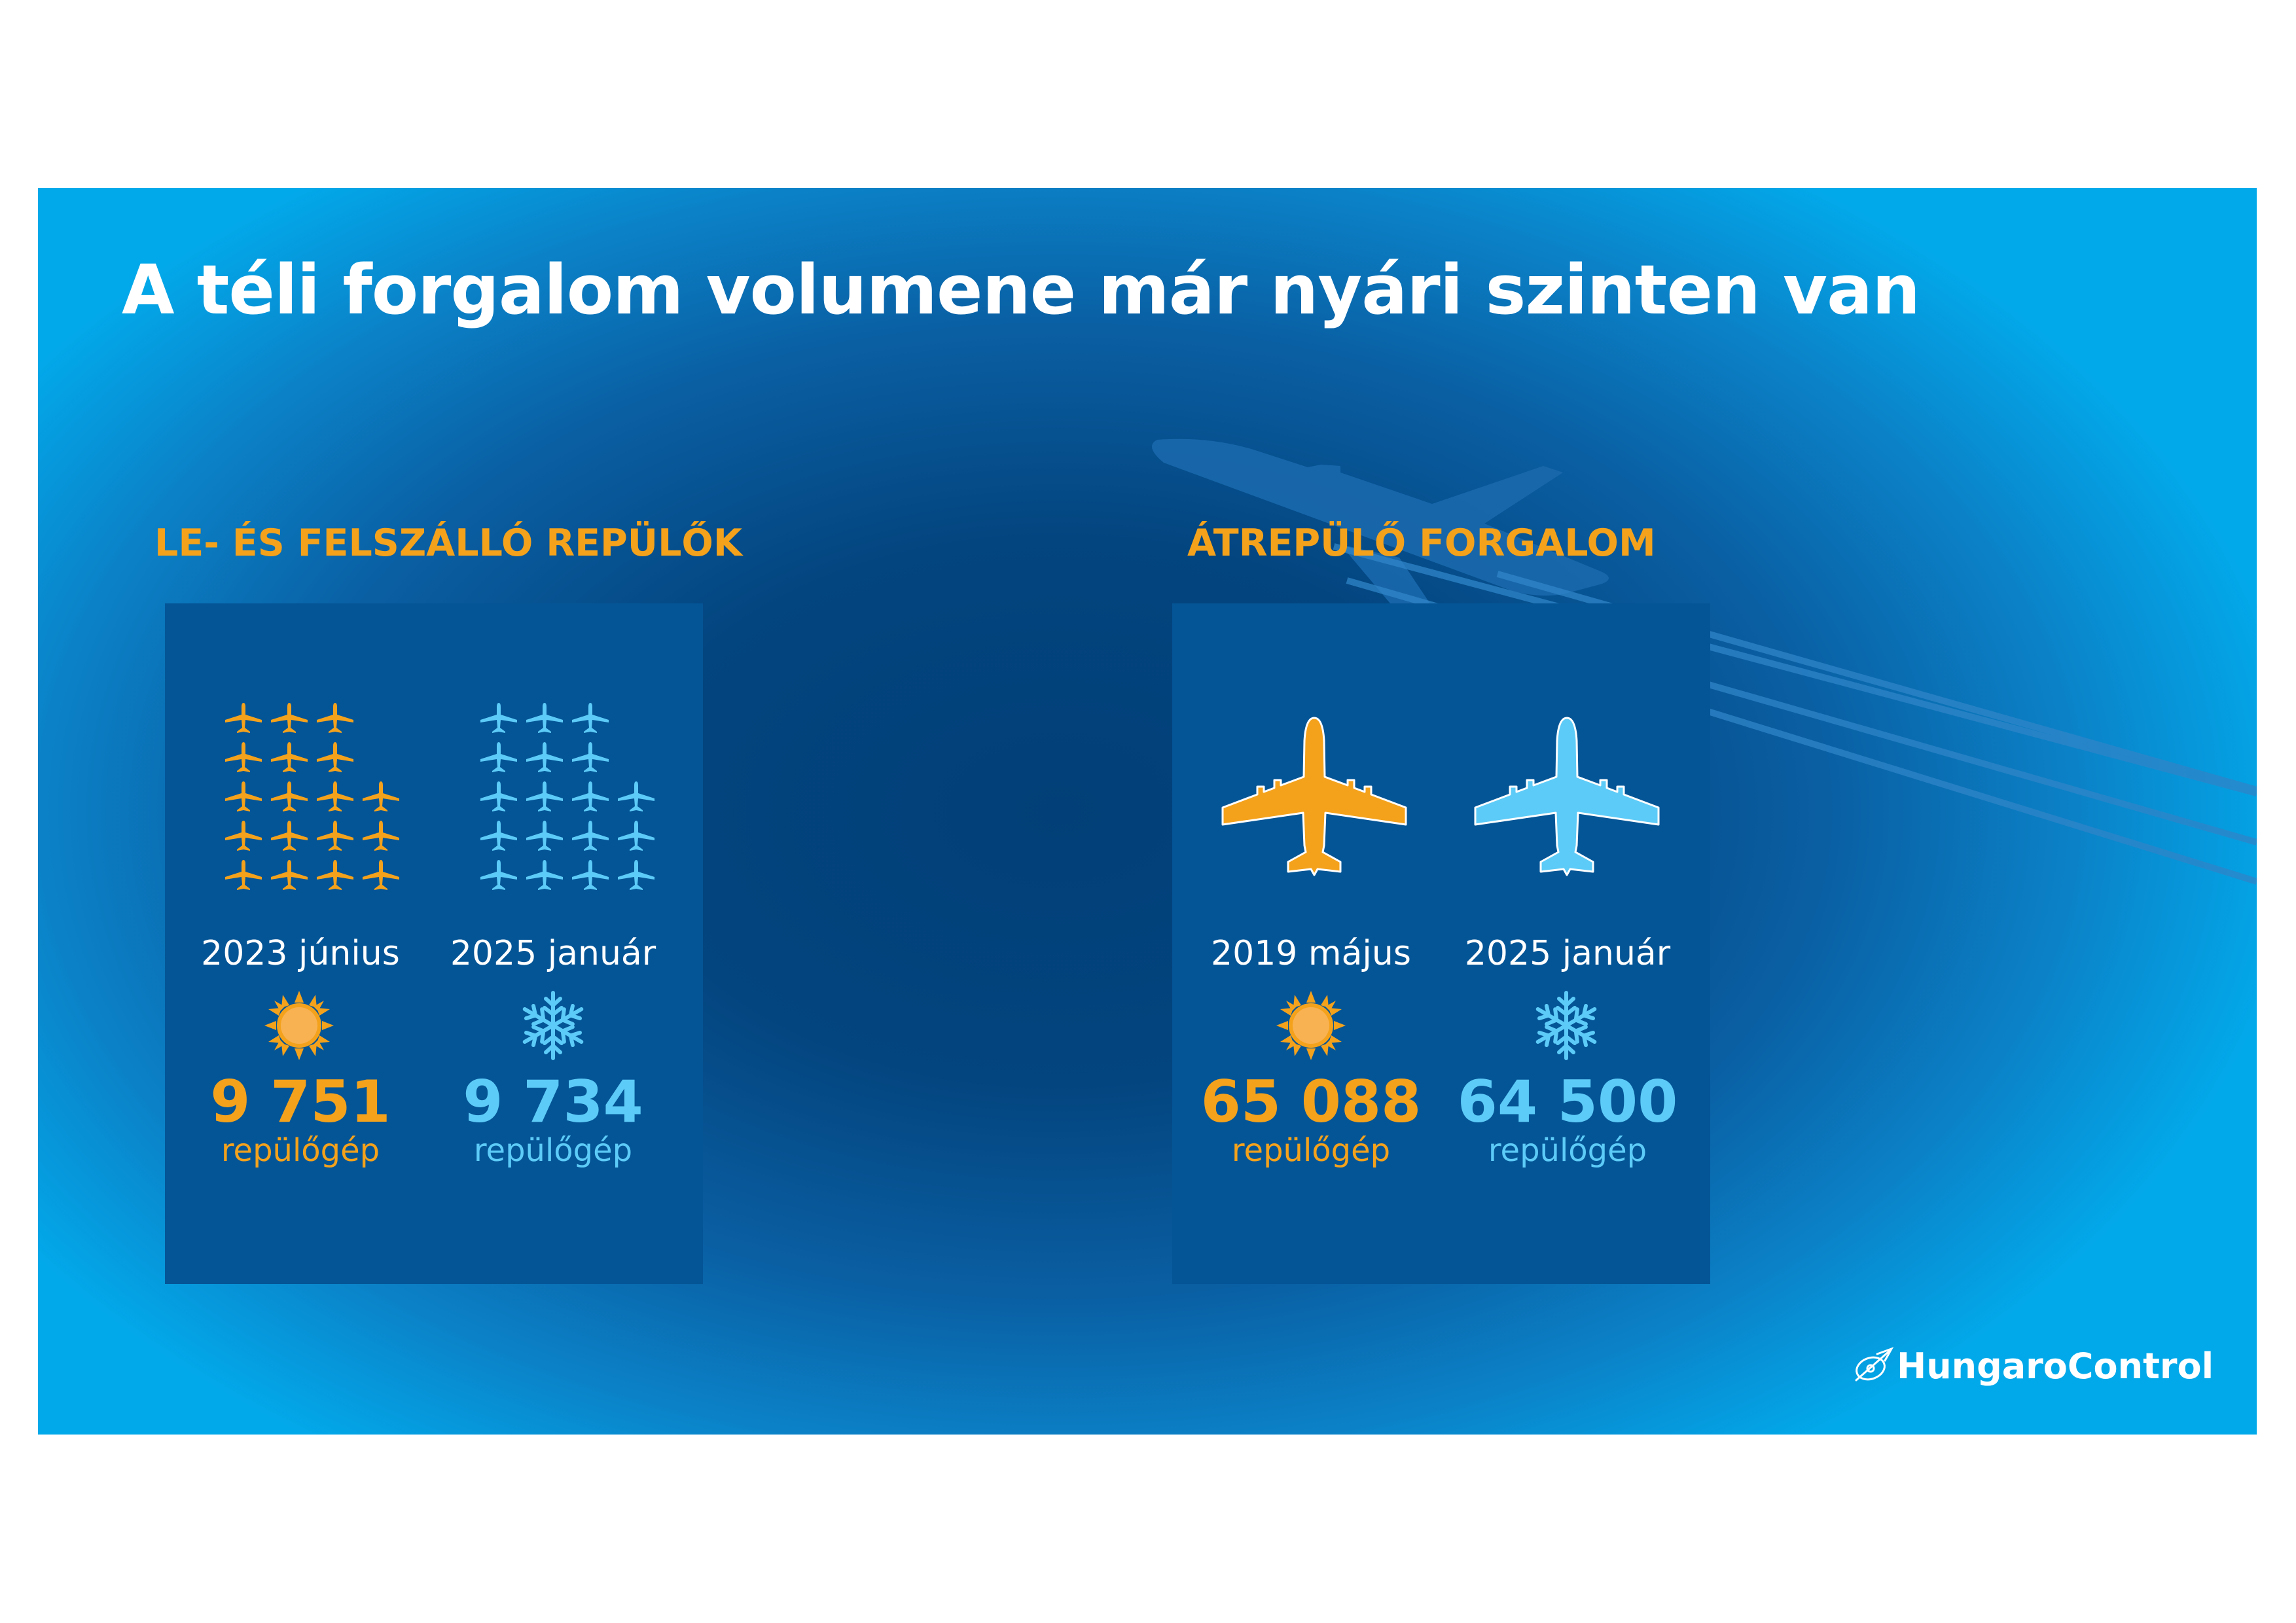 This screenshot has width=2296, height=1623. Describe the element at coordinates (1568, 1101) in the screenshot. I see `value-2025-january: 64 500` at that location.